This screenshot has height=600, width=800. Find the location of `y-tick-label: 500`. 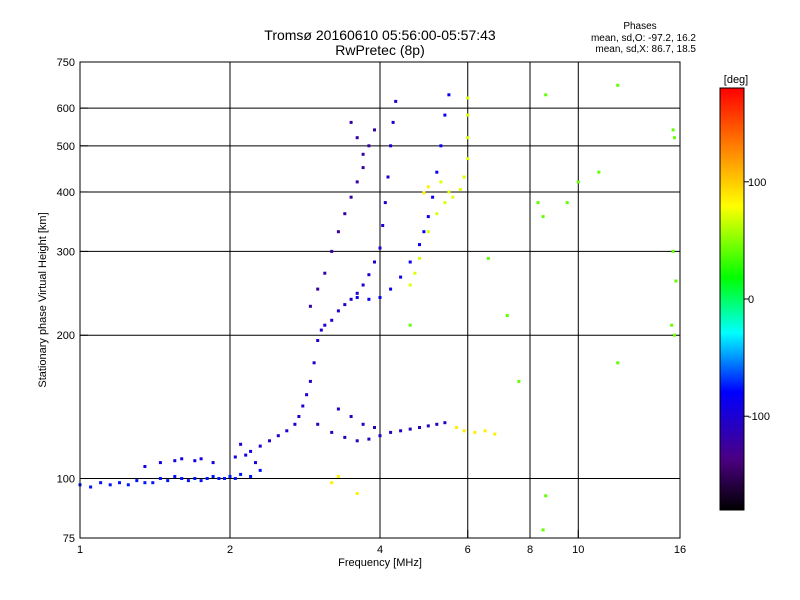

y-tick-label: 500 is located at coordinates (66, 147).